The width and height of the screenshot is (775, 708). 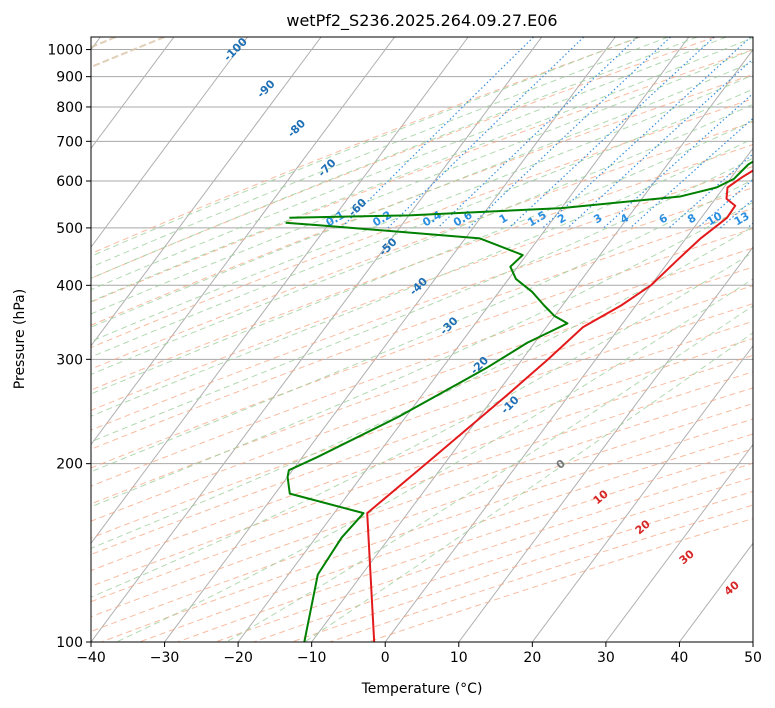 What do you see at coordinates (65, 51) in the screenshot?
I see `y-tick-label: 1000` at bounding box center [65, 51].